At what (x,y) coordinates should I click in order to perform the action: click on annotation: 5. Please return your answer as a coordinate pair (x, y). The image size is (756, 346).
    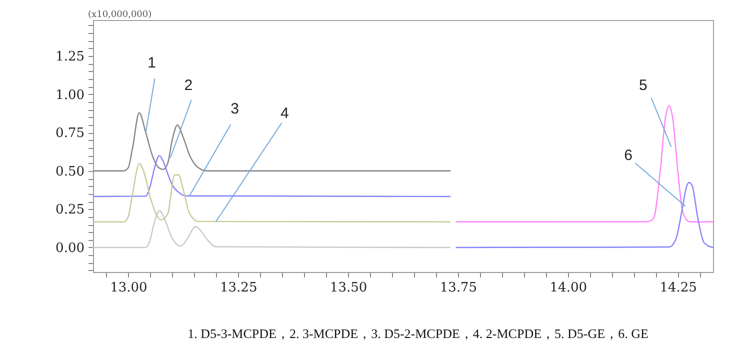
    Looking at the image, I should click on (643, 85).